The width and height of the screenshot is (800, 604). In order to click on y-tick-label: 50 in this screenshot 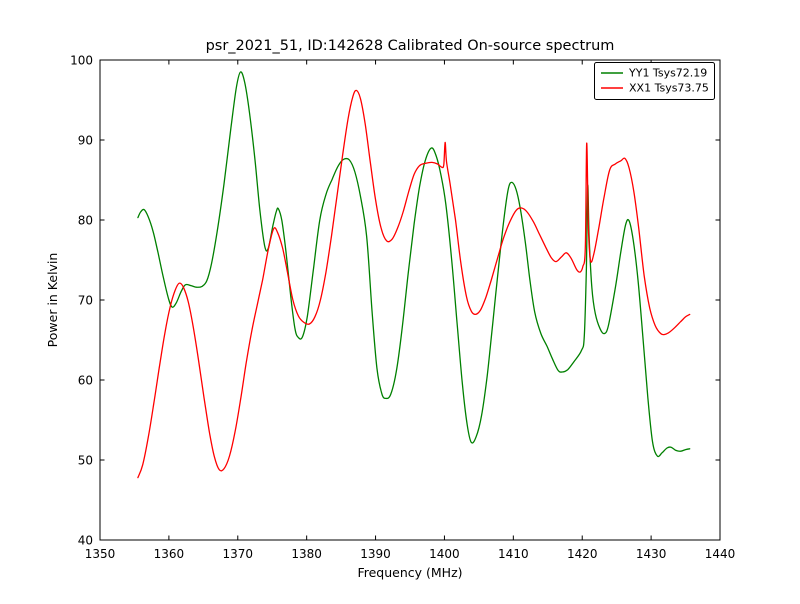, I will do `click(85, 461)`.